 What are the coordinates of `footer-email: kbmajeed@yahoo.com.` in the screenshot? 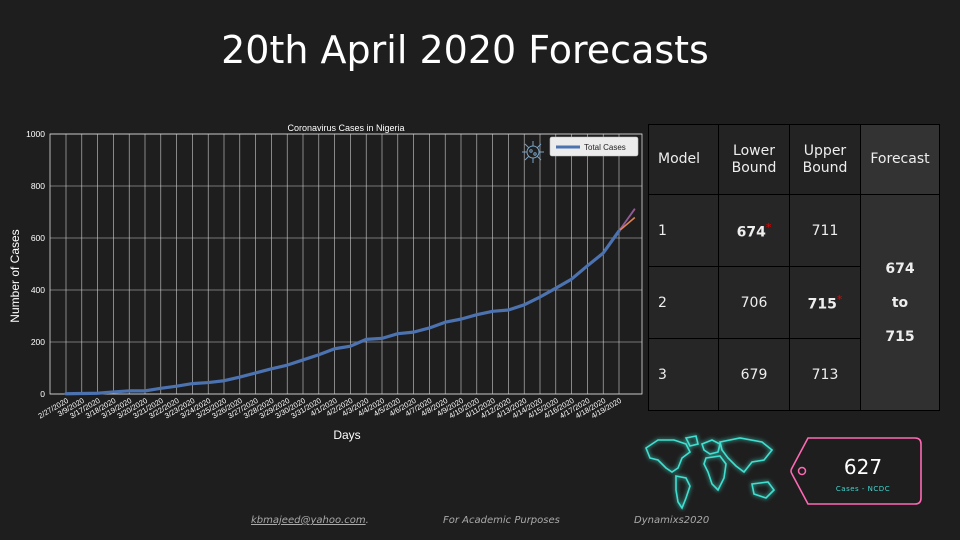 It's located at (310, 520).